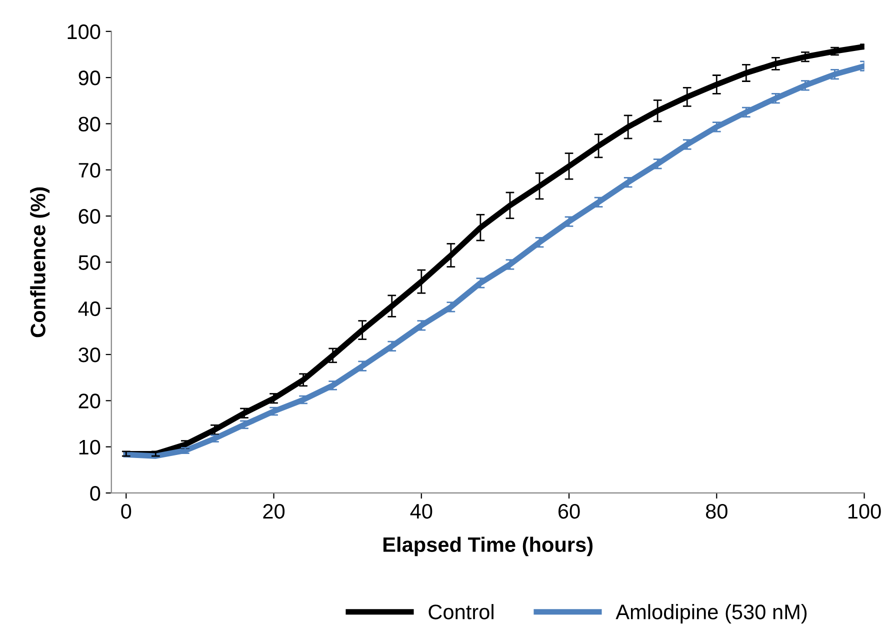 This screenshot has width=891, height=628. I want to click on y-tick-label: 90, so click(89, 78).